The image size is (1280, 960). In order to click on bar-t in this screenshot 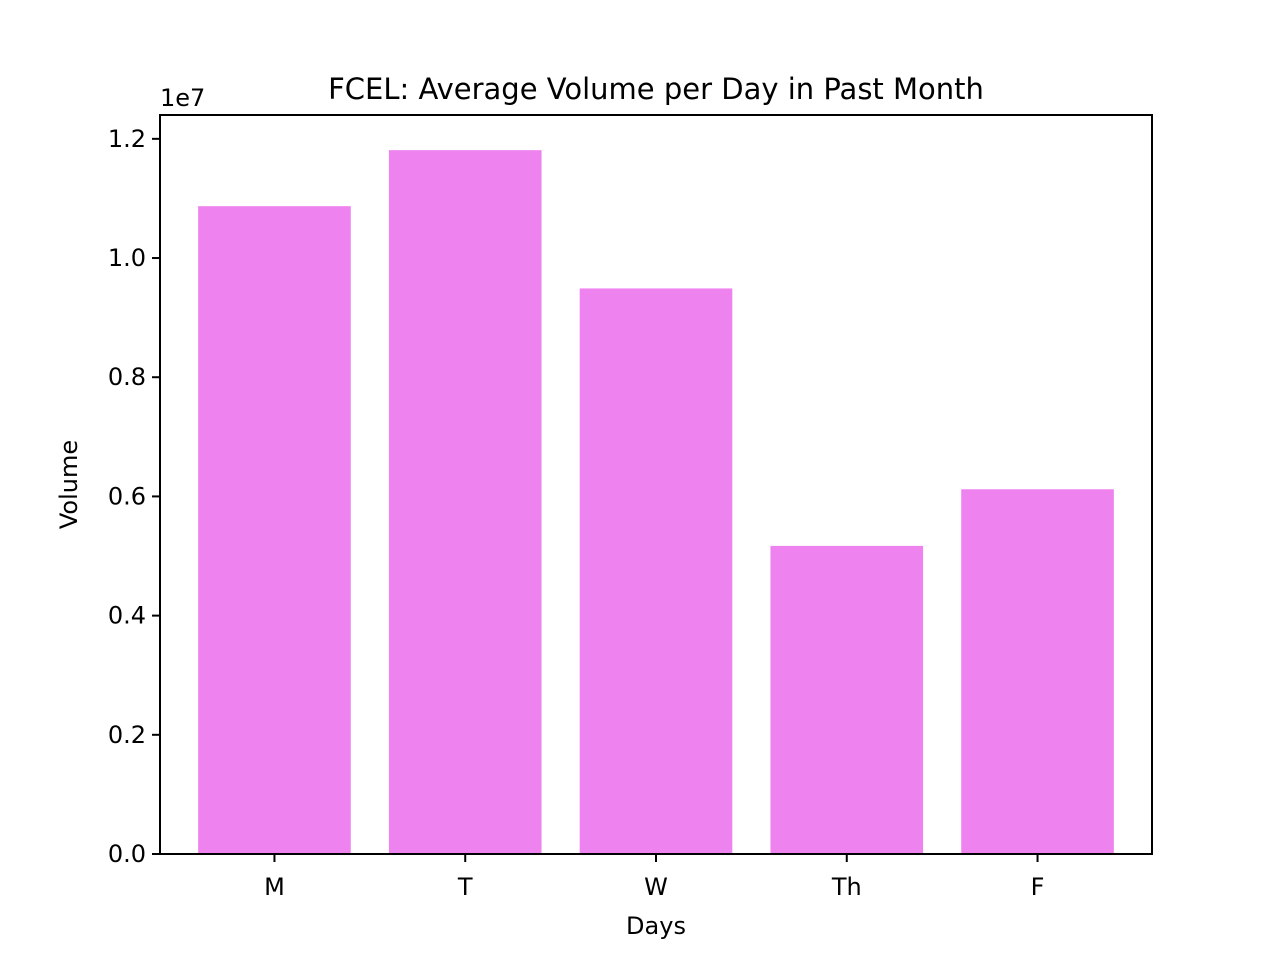, I will do `click(465, 502)`.